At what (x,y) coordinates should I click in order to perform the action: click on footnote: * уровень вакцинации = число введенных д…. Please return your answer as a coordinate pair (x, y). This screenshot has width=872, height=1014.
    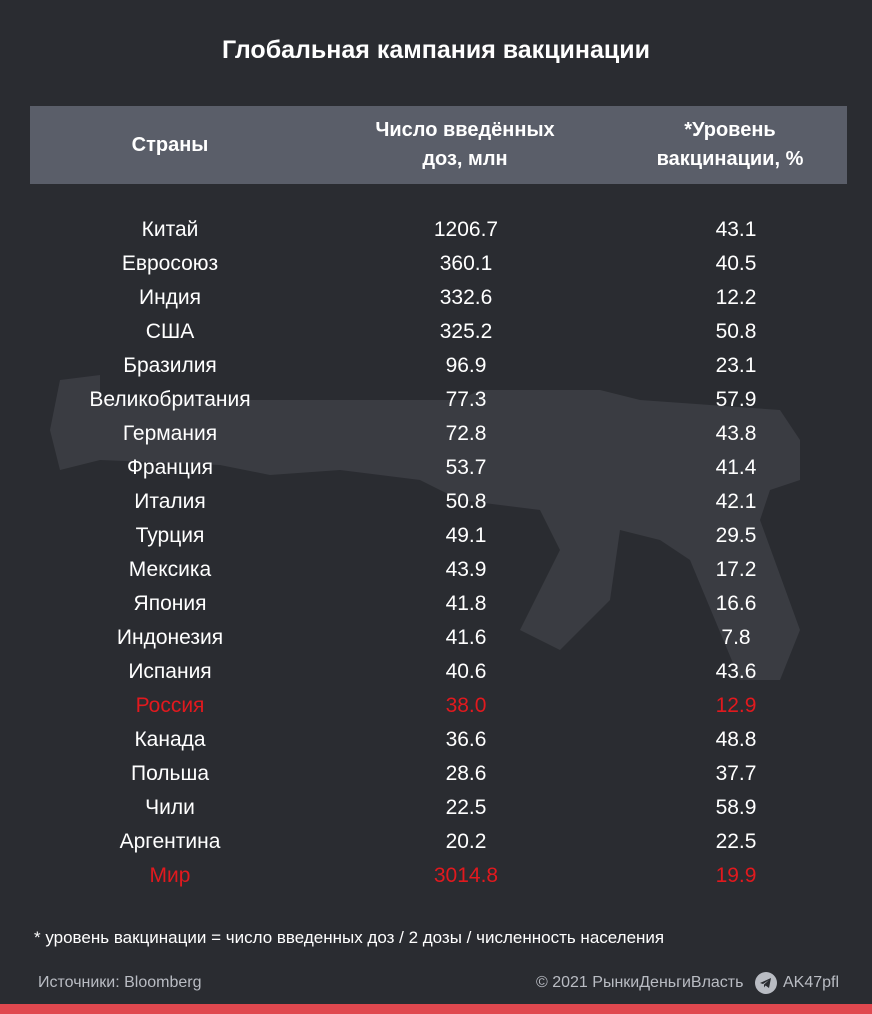
    Looking at the image, I should click on (349, 937).